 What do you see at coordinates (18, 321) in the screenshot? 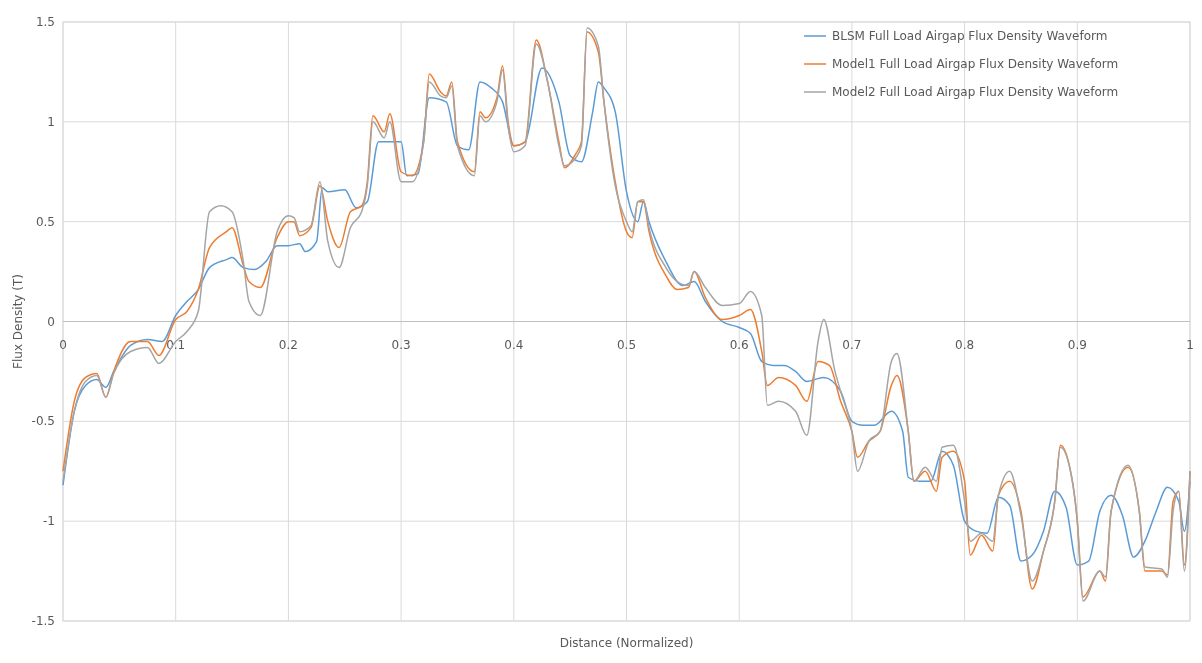
I see `y-axis-title: Flux Density (T)` at bounding box center [18, 321].